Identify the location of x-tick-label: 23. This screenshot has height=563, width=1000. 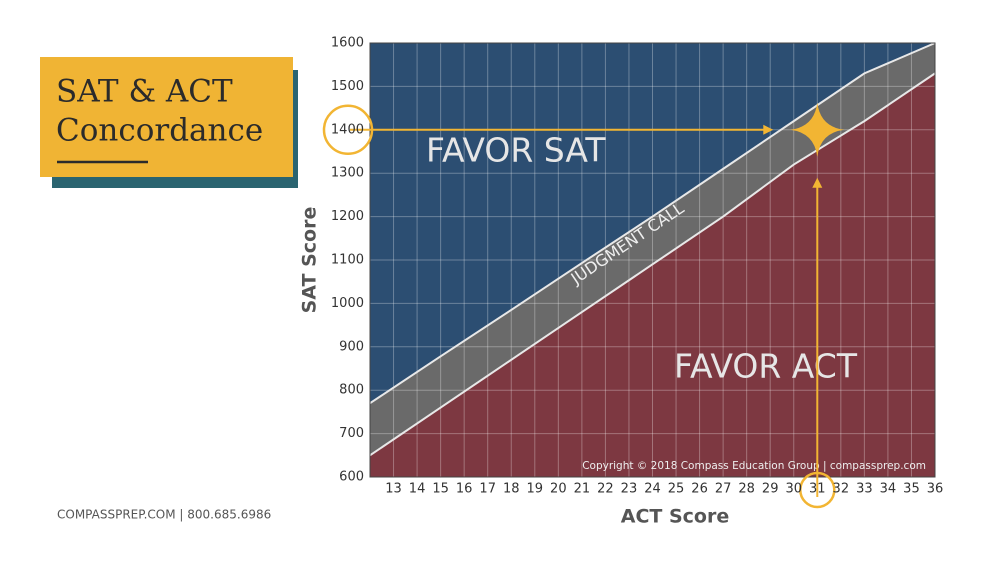
(629, 489).